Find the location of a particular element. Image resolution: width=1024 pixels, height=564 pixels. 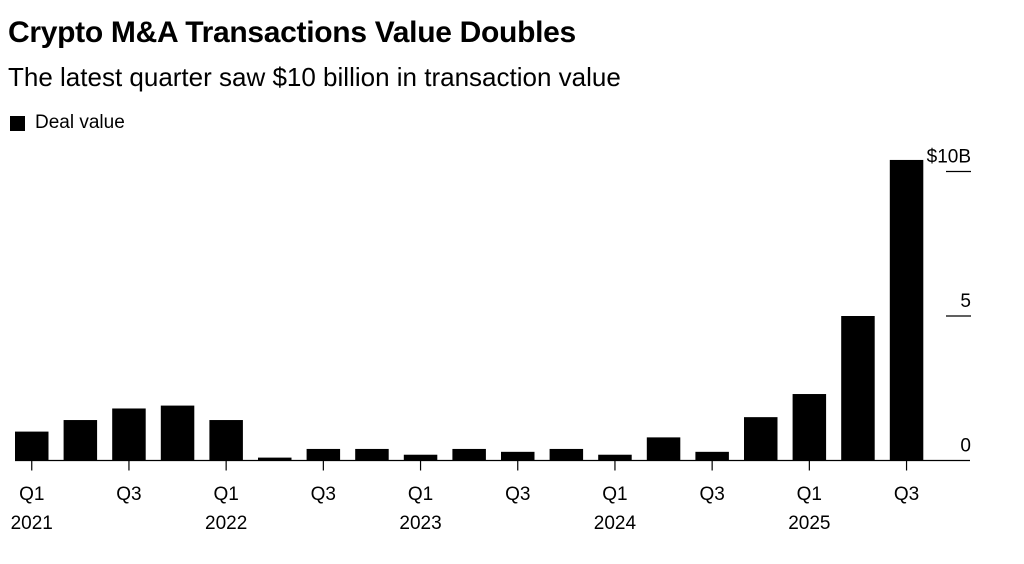

bar-q4-2024 is located at coordinates (761, 439).